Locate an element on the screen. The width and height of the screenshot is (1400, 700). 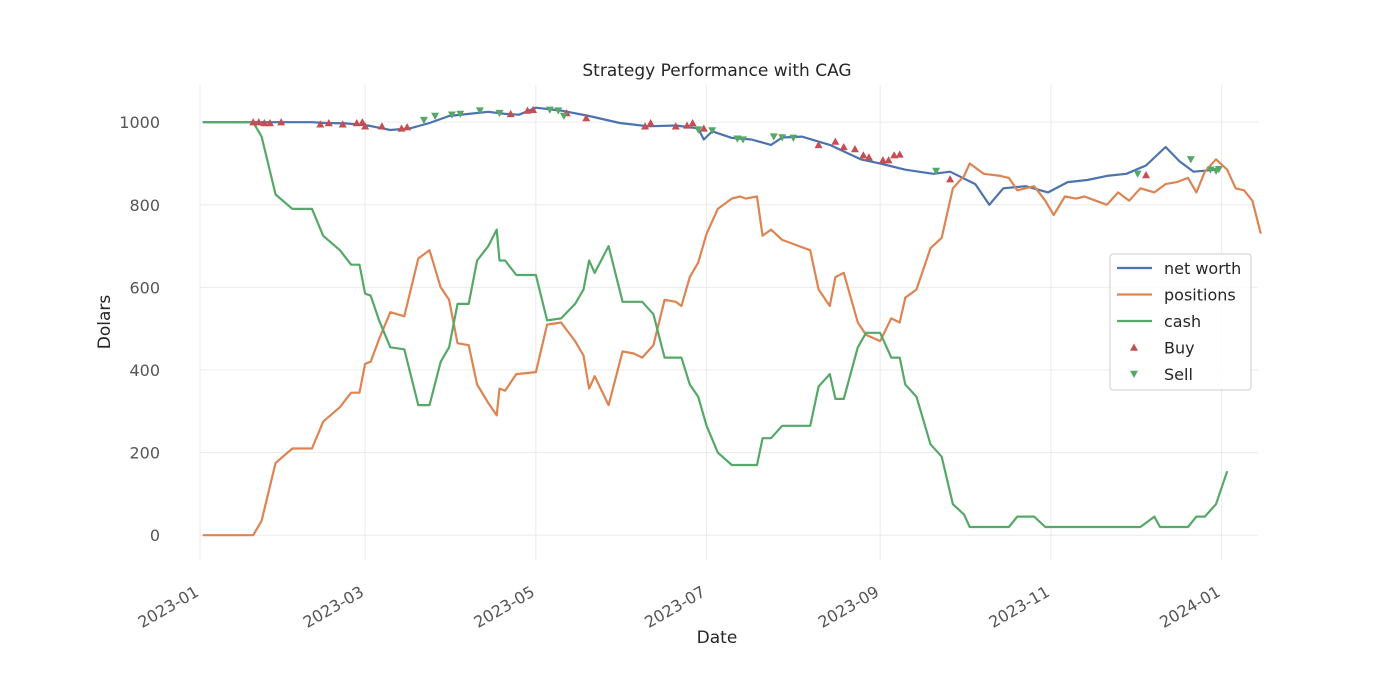
x-axis-label: Date is located at coordinates (717, 638).